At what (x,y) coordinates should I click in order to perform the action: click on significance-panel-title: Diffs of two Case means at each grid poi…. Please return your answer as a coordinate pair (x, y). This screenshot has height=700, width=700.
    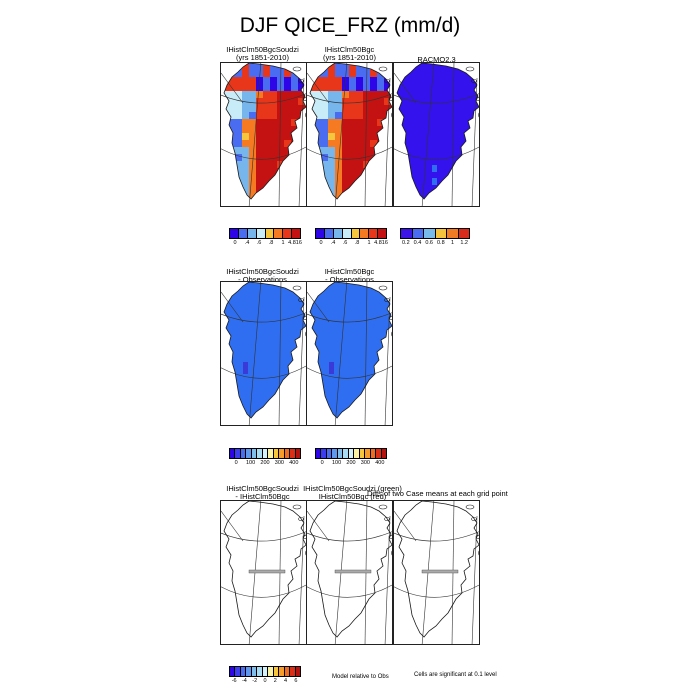
    Looking at the image, I should click on (437, 493).